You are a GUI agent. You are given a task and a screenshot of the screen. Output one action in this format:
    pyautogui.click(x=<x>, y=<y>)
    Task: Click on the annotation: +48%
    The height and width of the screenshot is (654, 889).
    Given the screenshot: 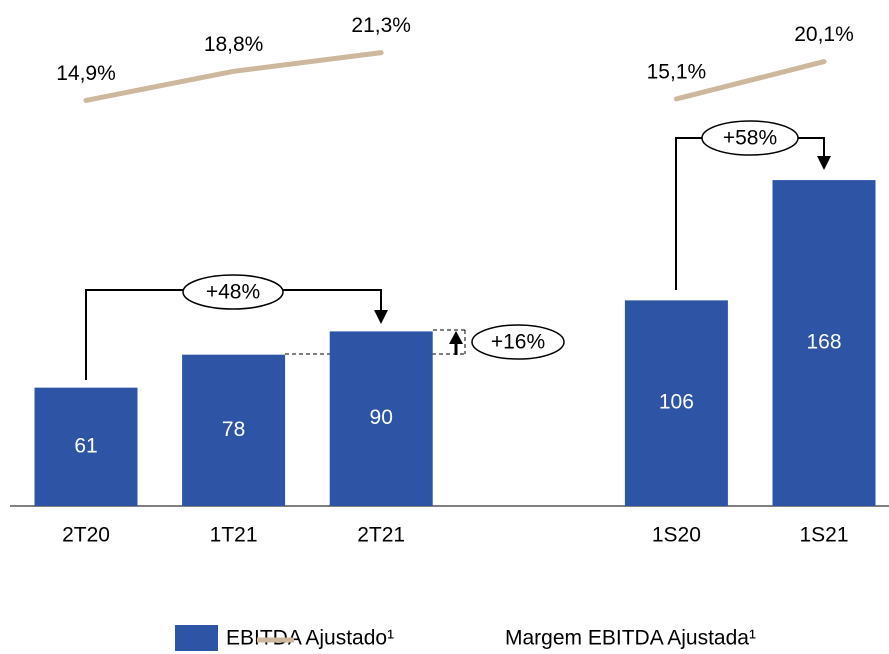 What is the action you would take?
    pyautogui.click(x=233, y=292)
    